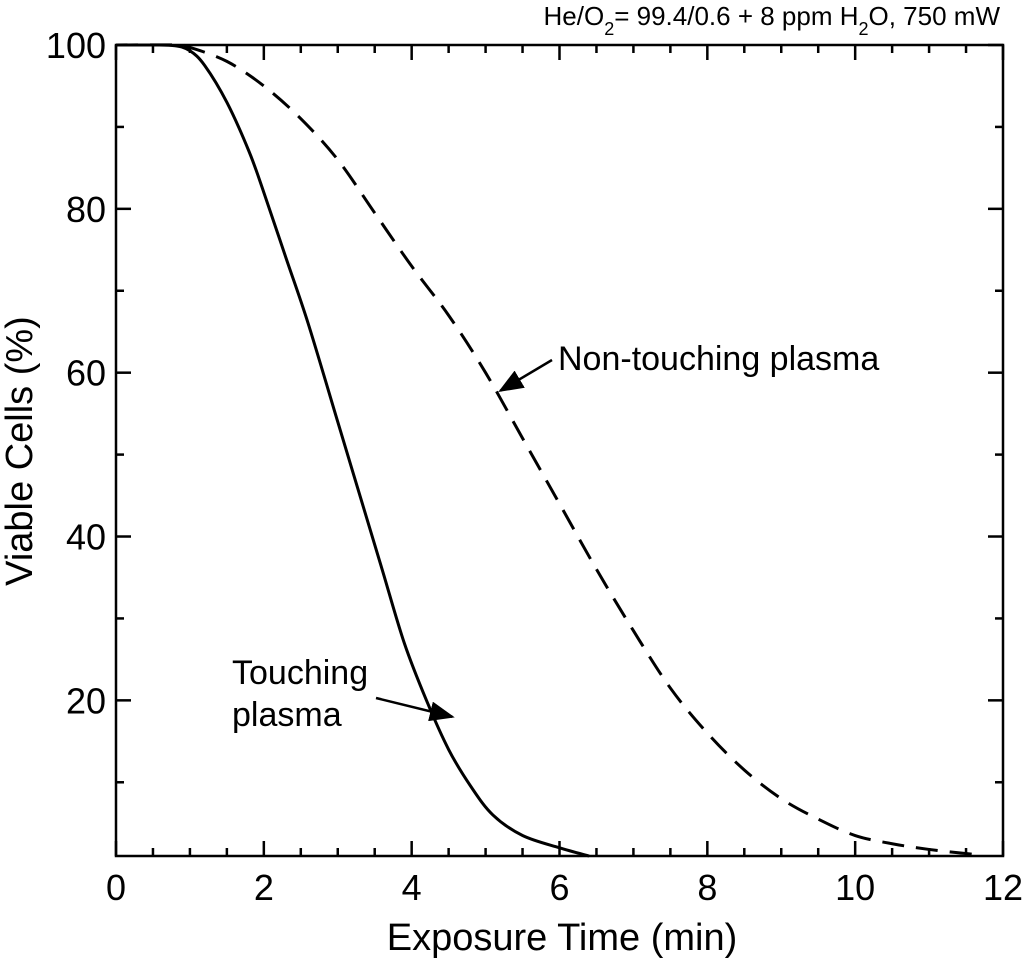 This screenshot has width=1025, height=959. Describe the element at coordinates (86, 373) in the screenshot. I see `y-tick-label: 60` at that location.